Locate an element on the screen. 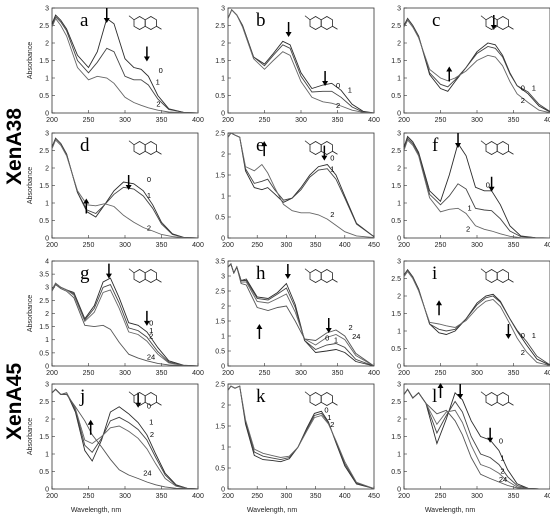 This screenshot has width=550, height=516. row-label-xena45: XenA45 is located at coordinates (14, 401).